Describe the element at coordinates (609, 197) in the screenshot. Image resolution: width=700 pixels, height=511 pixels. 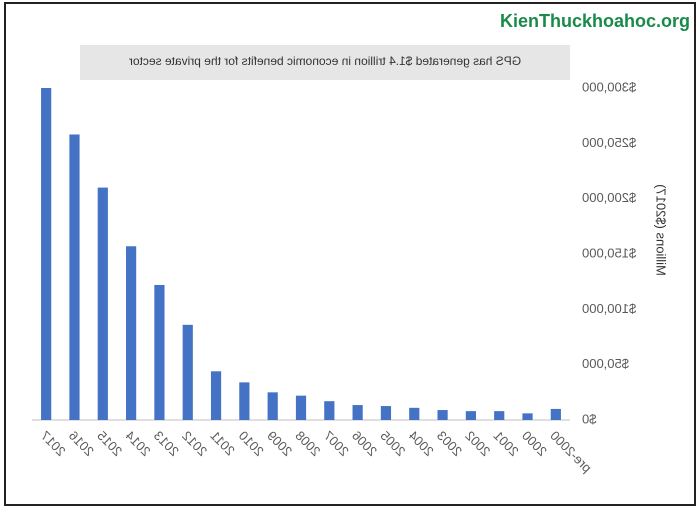
I see `y-tick-label: $200,000` at that location.